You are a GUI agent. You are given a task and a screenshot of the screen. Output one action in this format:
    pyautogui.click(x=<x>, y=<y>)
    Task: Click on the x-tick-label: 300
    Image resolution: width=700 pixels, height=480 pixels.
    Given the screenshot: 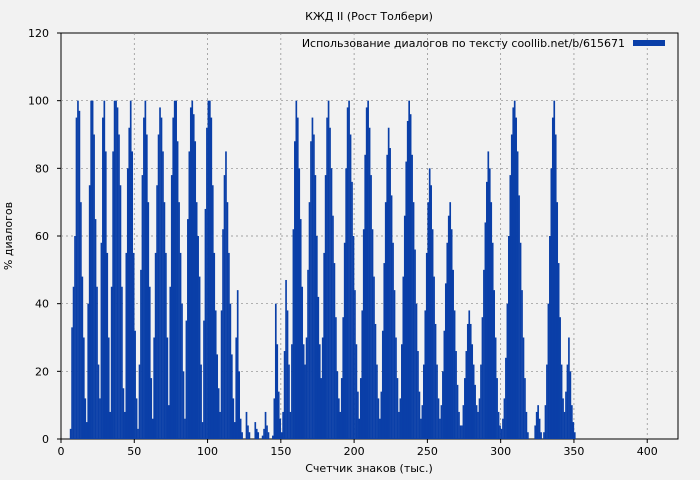 What is the action you would take?
    pyautogui.click(x=500, y=451)
    